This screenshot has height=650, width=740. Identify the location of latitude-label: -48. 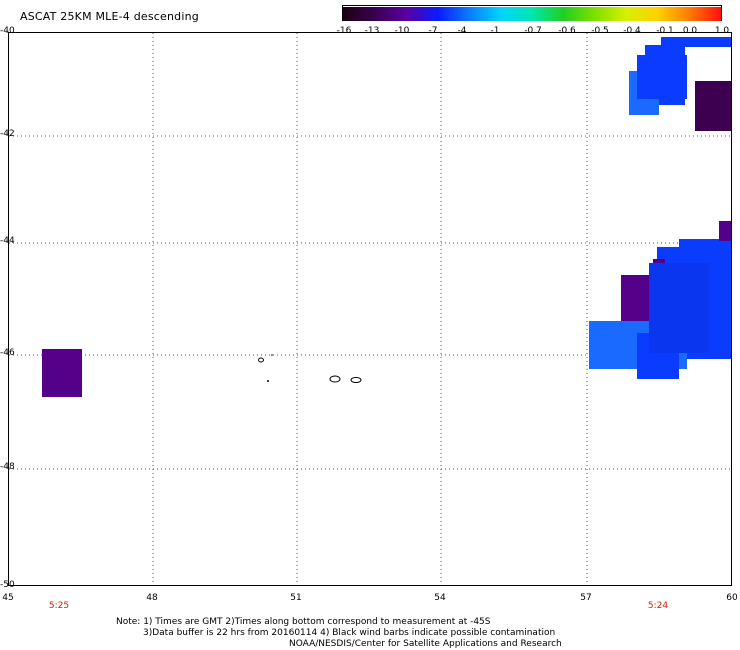
(7, 467).